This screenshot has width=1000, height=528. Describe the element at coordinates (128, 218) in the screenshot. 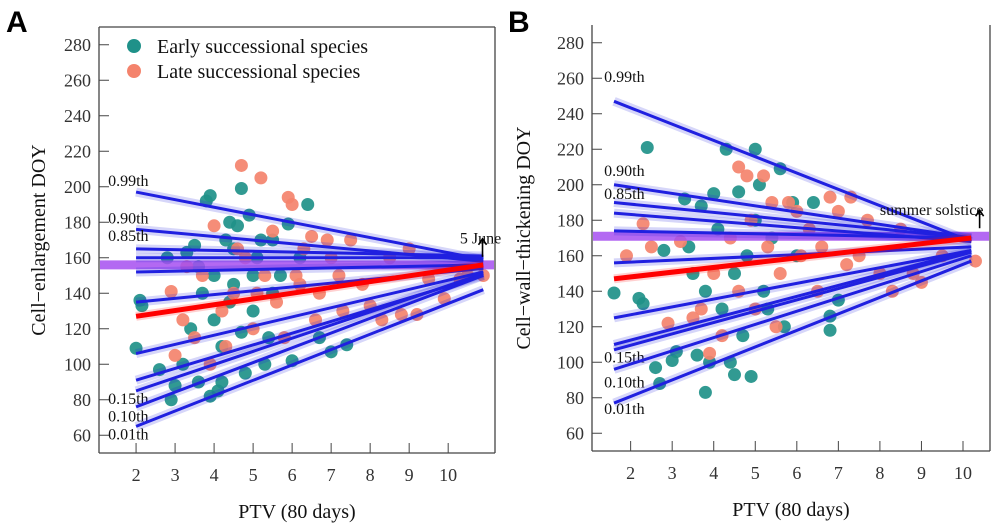

I see `quantile-label: 0.90th` at that location.